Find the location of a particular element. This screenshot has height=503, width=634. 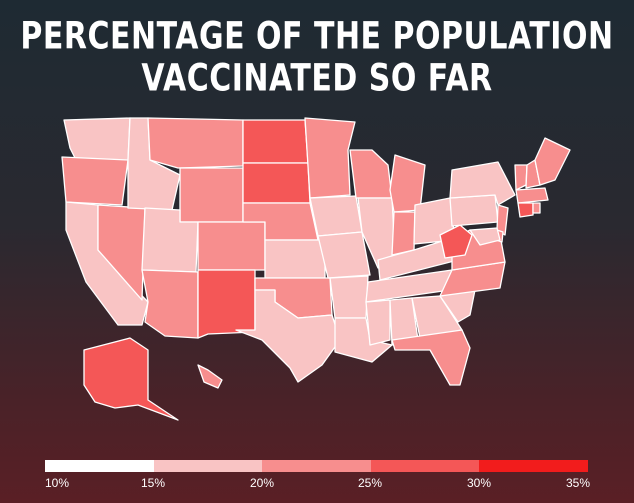

state-or is located at coordinates (95, 181).